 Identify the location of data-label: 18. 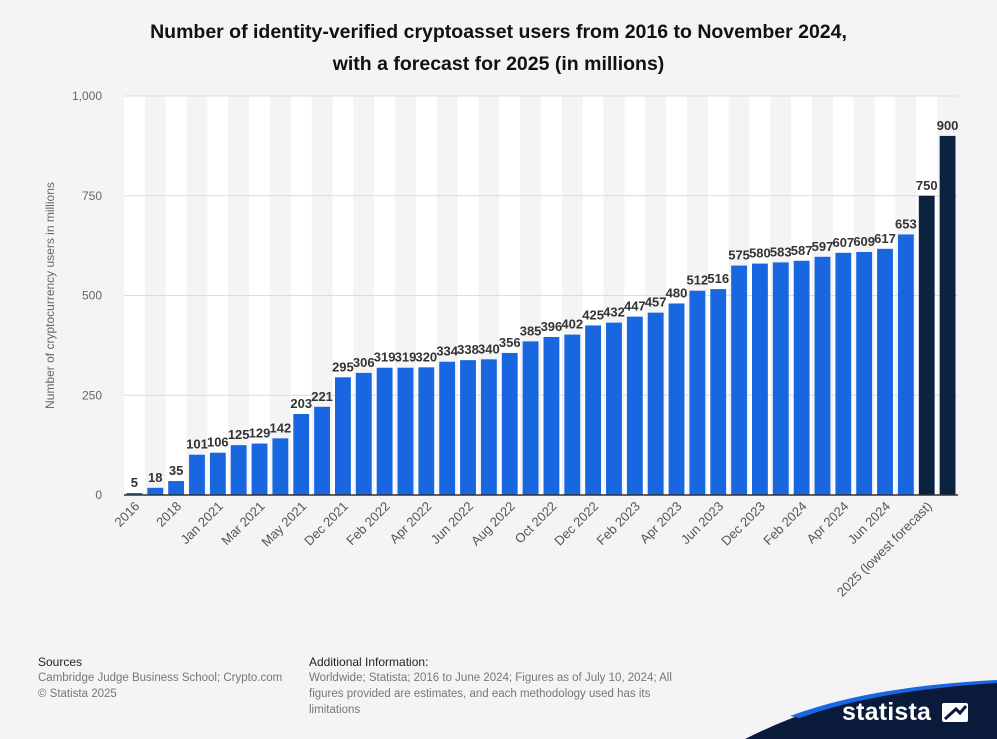
(155, 477).